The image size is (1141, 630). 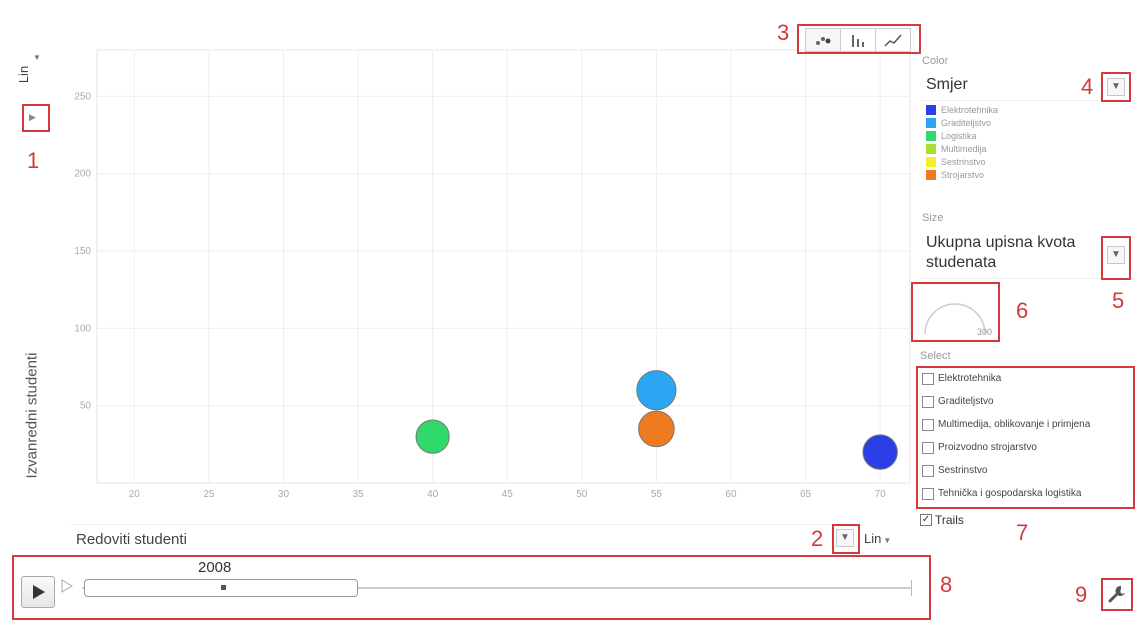 I want to click on color-dropdown-button: ▼, so click(x=1116, y=87).